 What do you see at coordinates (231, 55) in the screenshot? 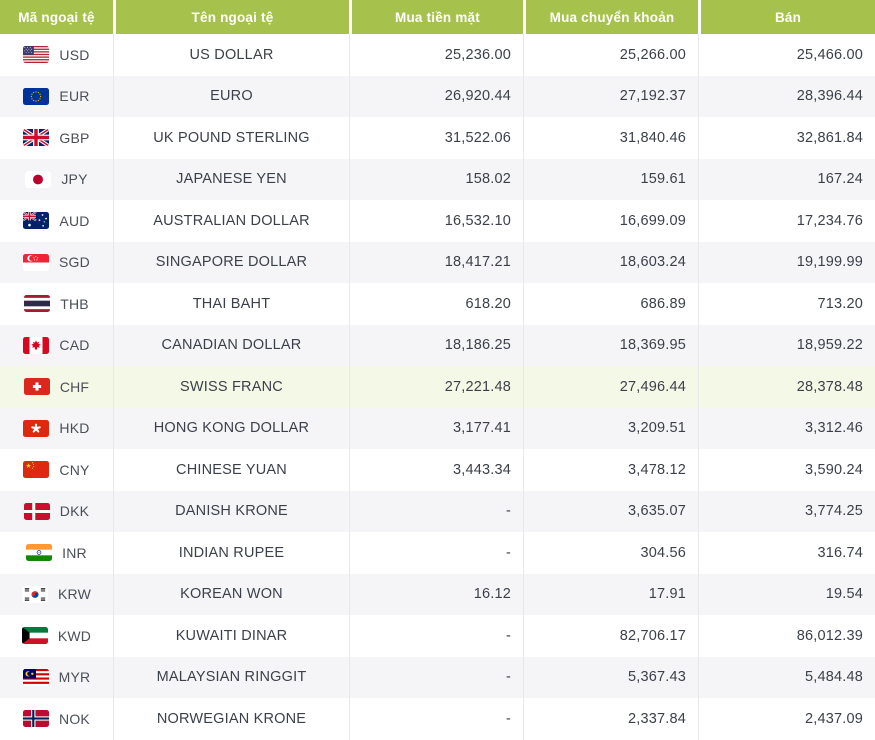
I see `currency-name: US DOLLAR` at bounding box center [231, 55].